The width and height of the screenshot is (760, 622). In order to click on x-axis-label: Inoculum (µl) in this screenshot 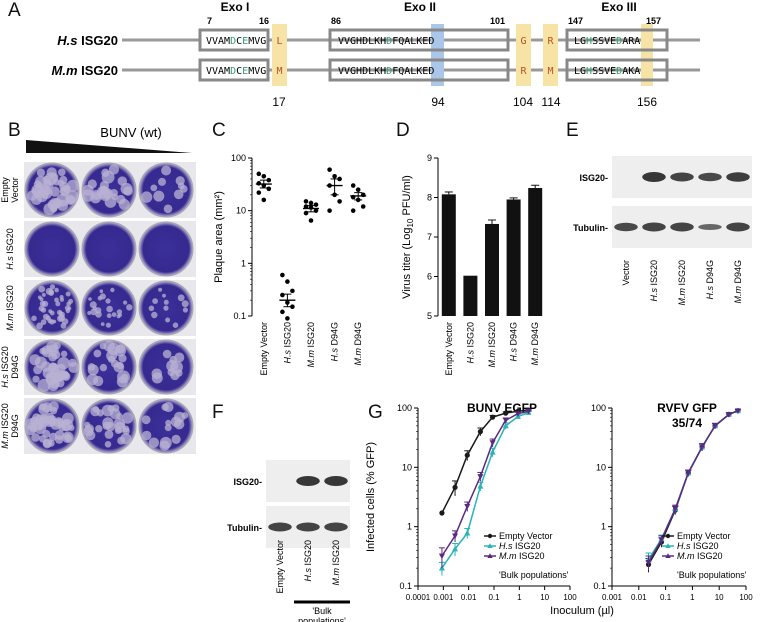, I will do `click(582, 611)`.